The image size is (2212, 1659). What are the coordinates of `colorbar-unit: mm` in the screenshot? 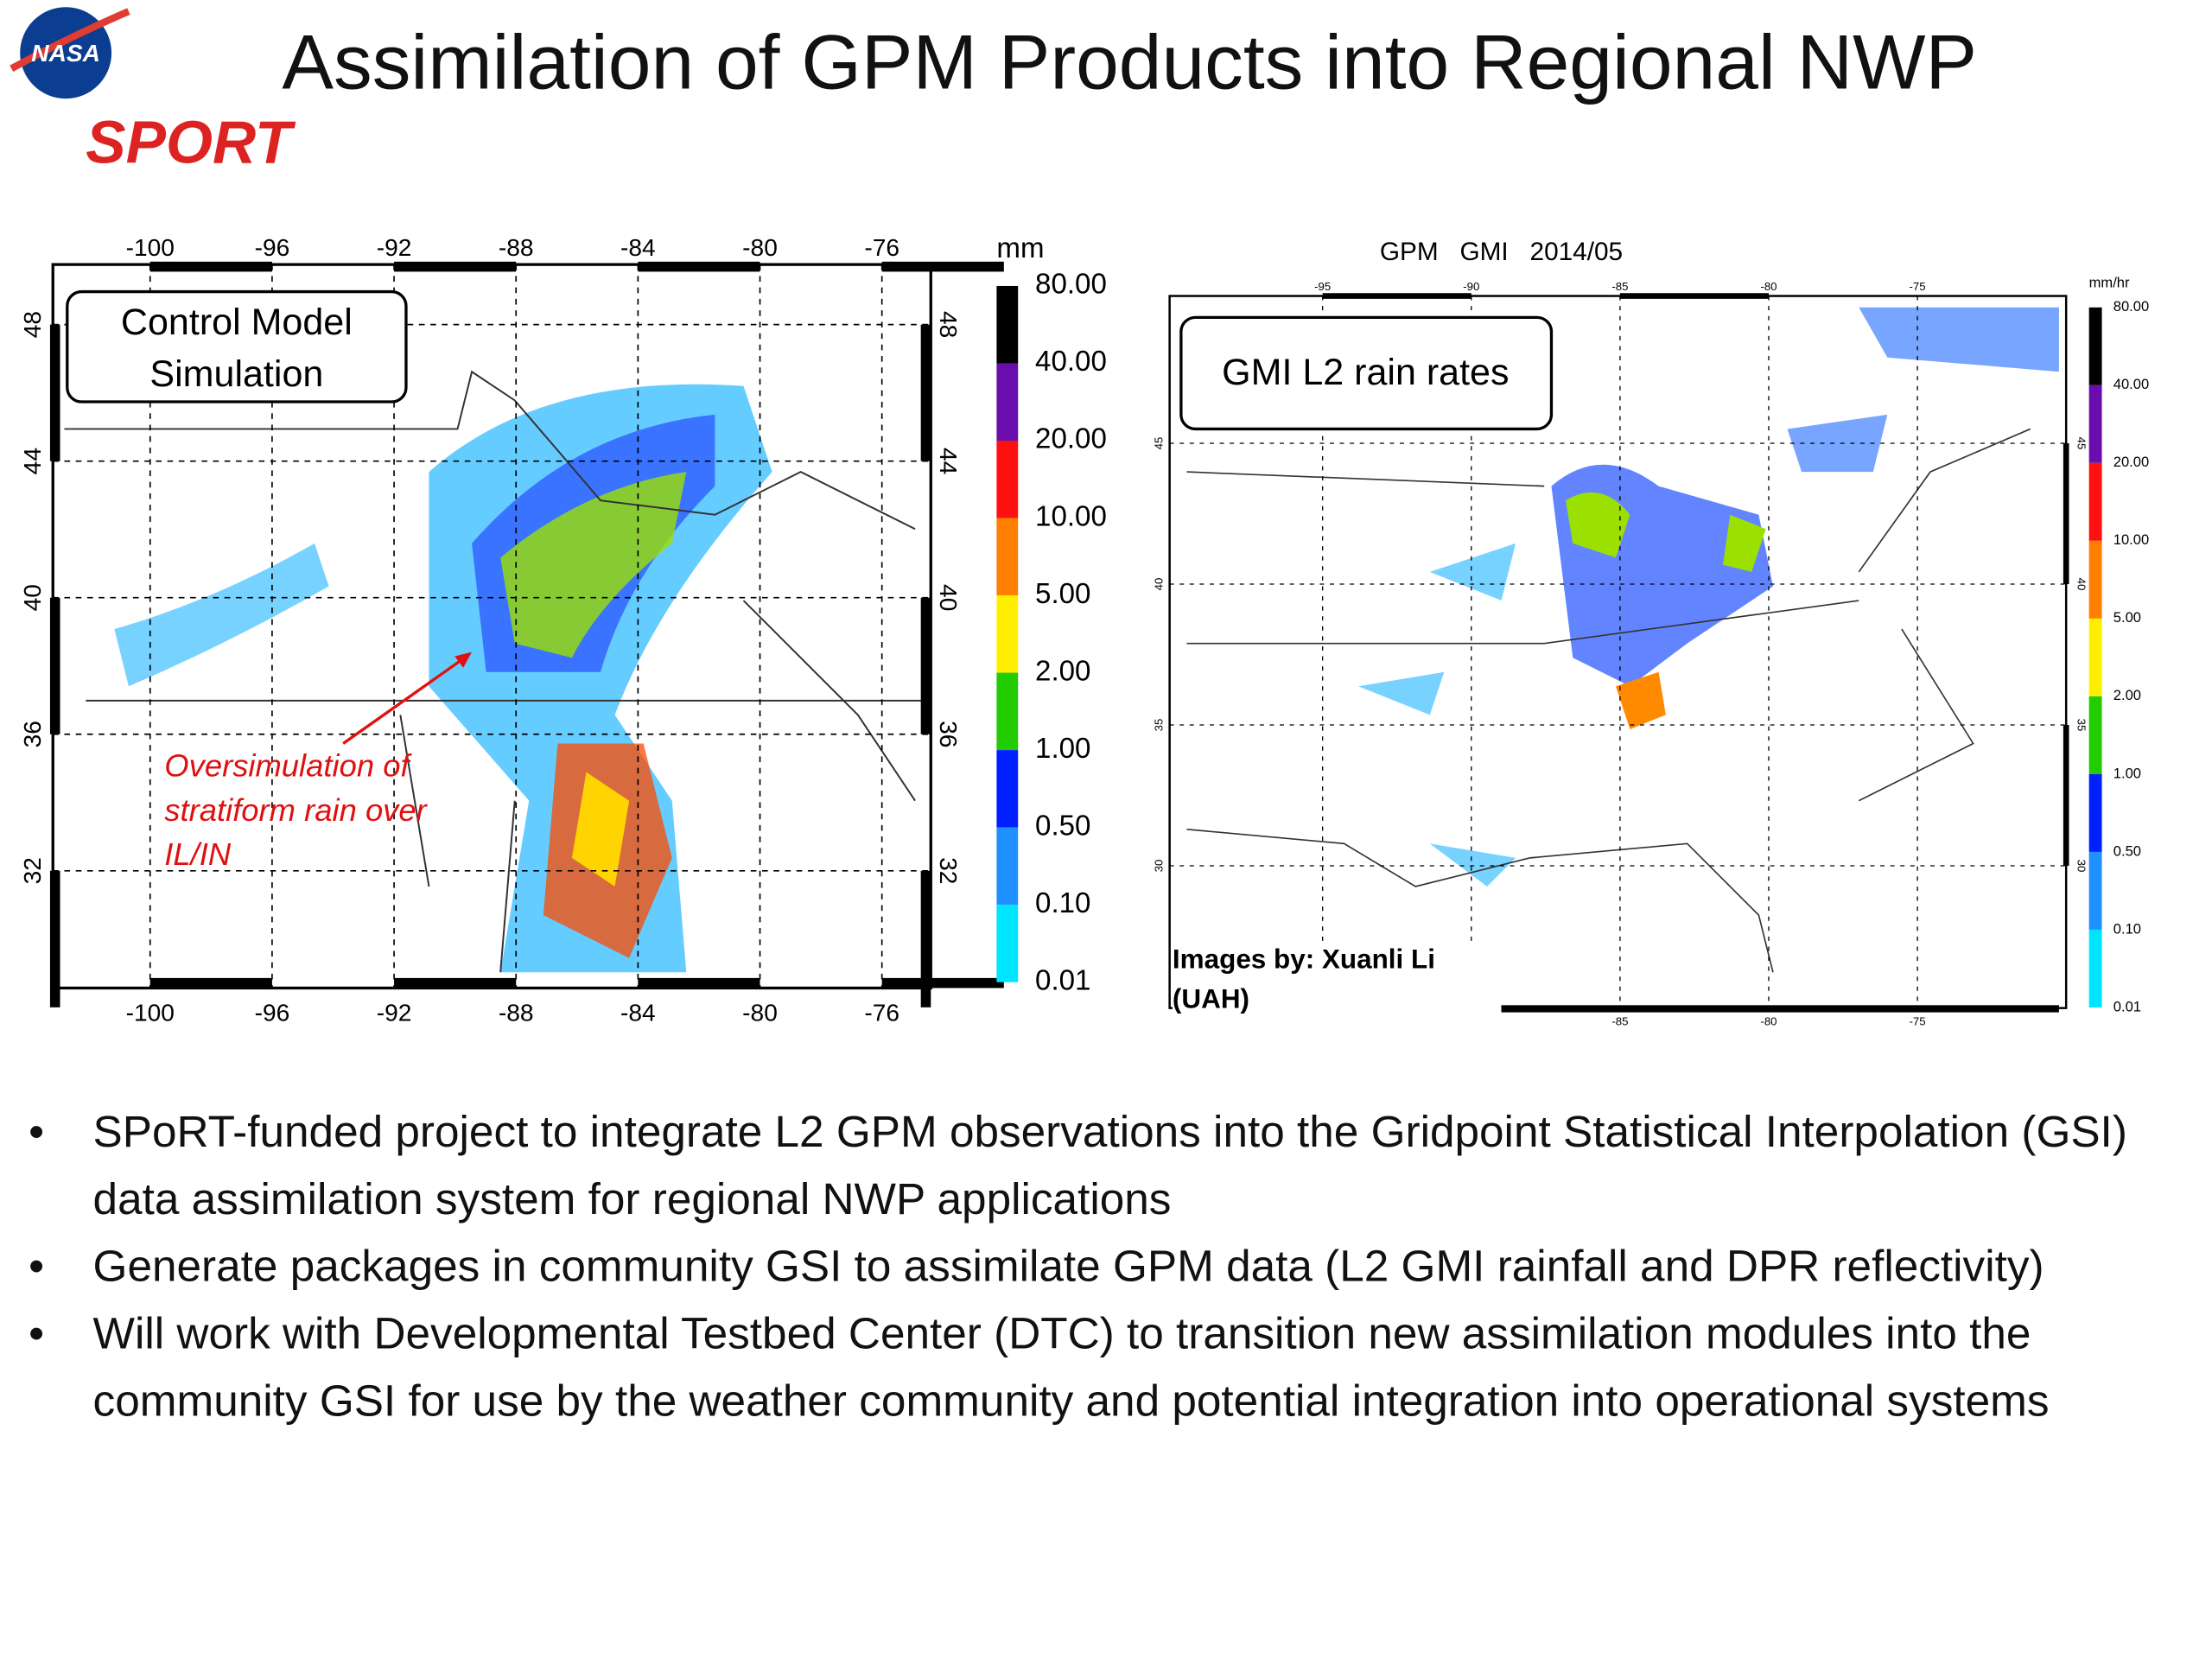 It's located at (1020, 248).